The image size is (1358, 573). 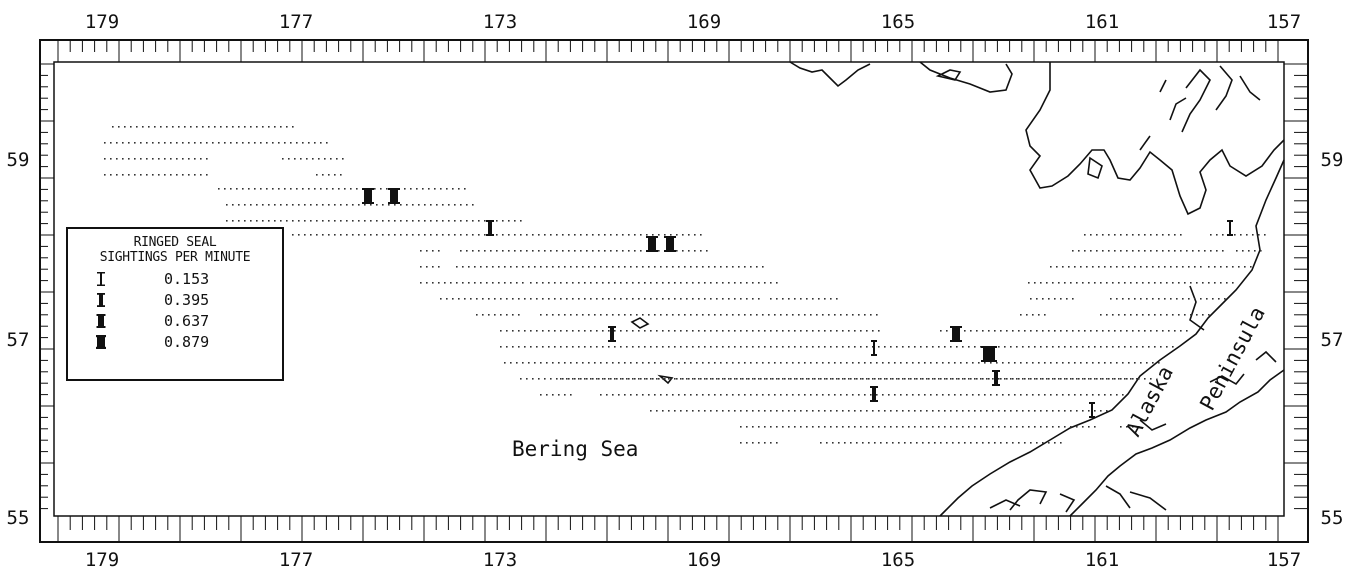 What do you see at coordinates (296, 22) in the screenshot?
I see `lon-label-top-177: 177` at bounding box center [296, 22].